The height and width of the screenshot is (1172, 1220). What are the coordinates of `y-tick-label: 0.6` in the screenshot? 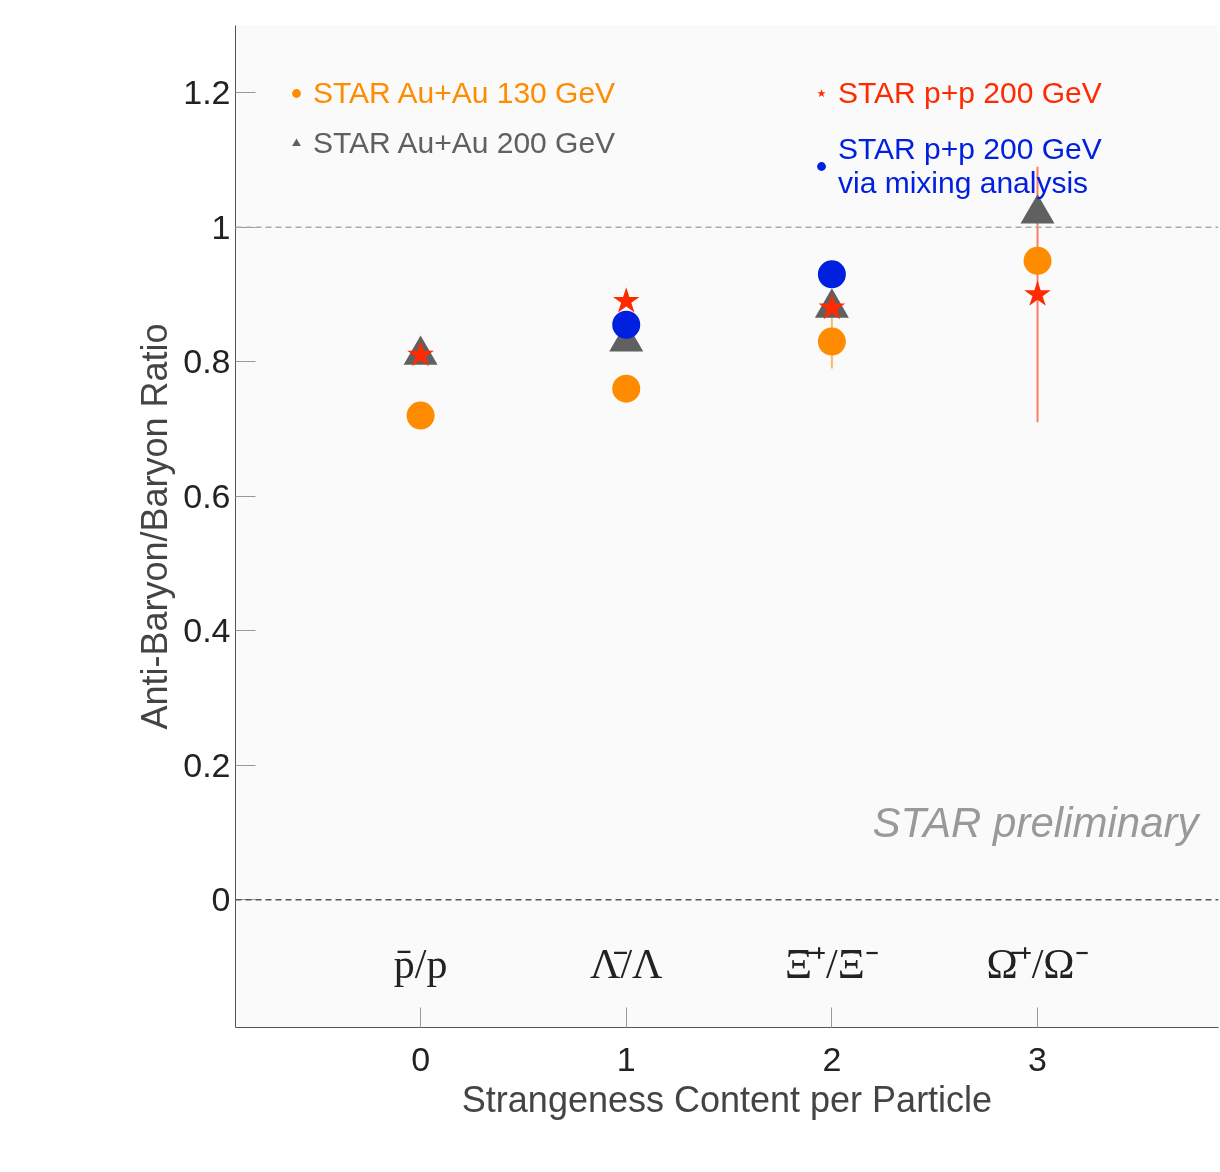 It's located at (207, 495).